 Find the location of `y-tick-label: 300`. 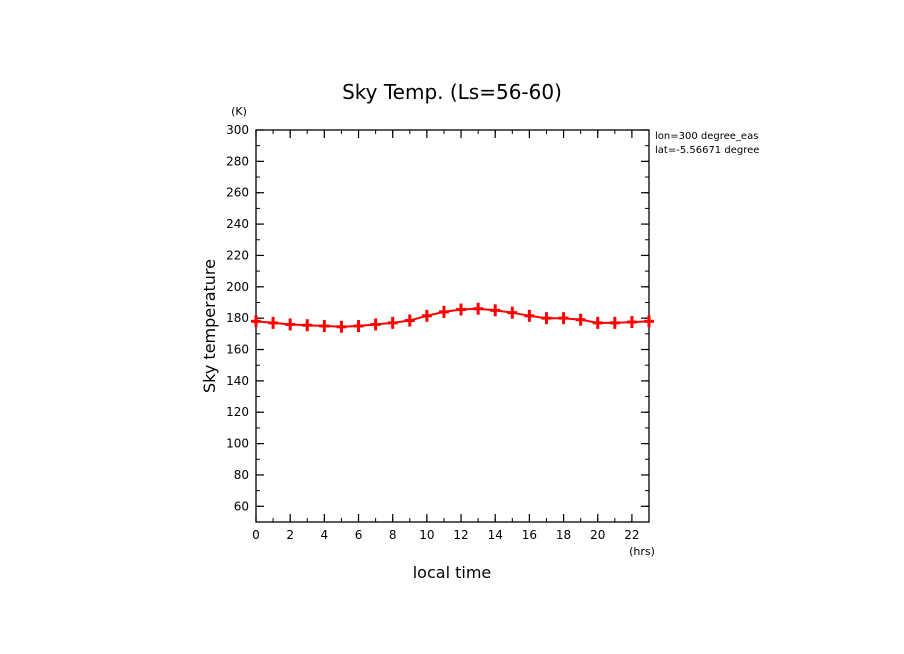

y-tick-label: 300 is located at coordinates (237, 130).